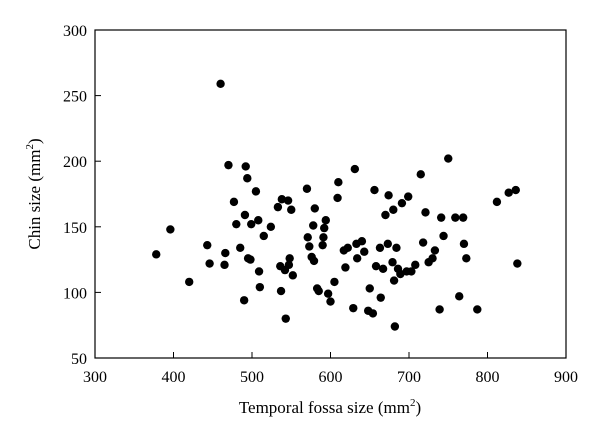  Describe the element at coordinates (566, 377) in the screenshot. I see `x-tick-label: 900` at that location.